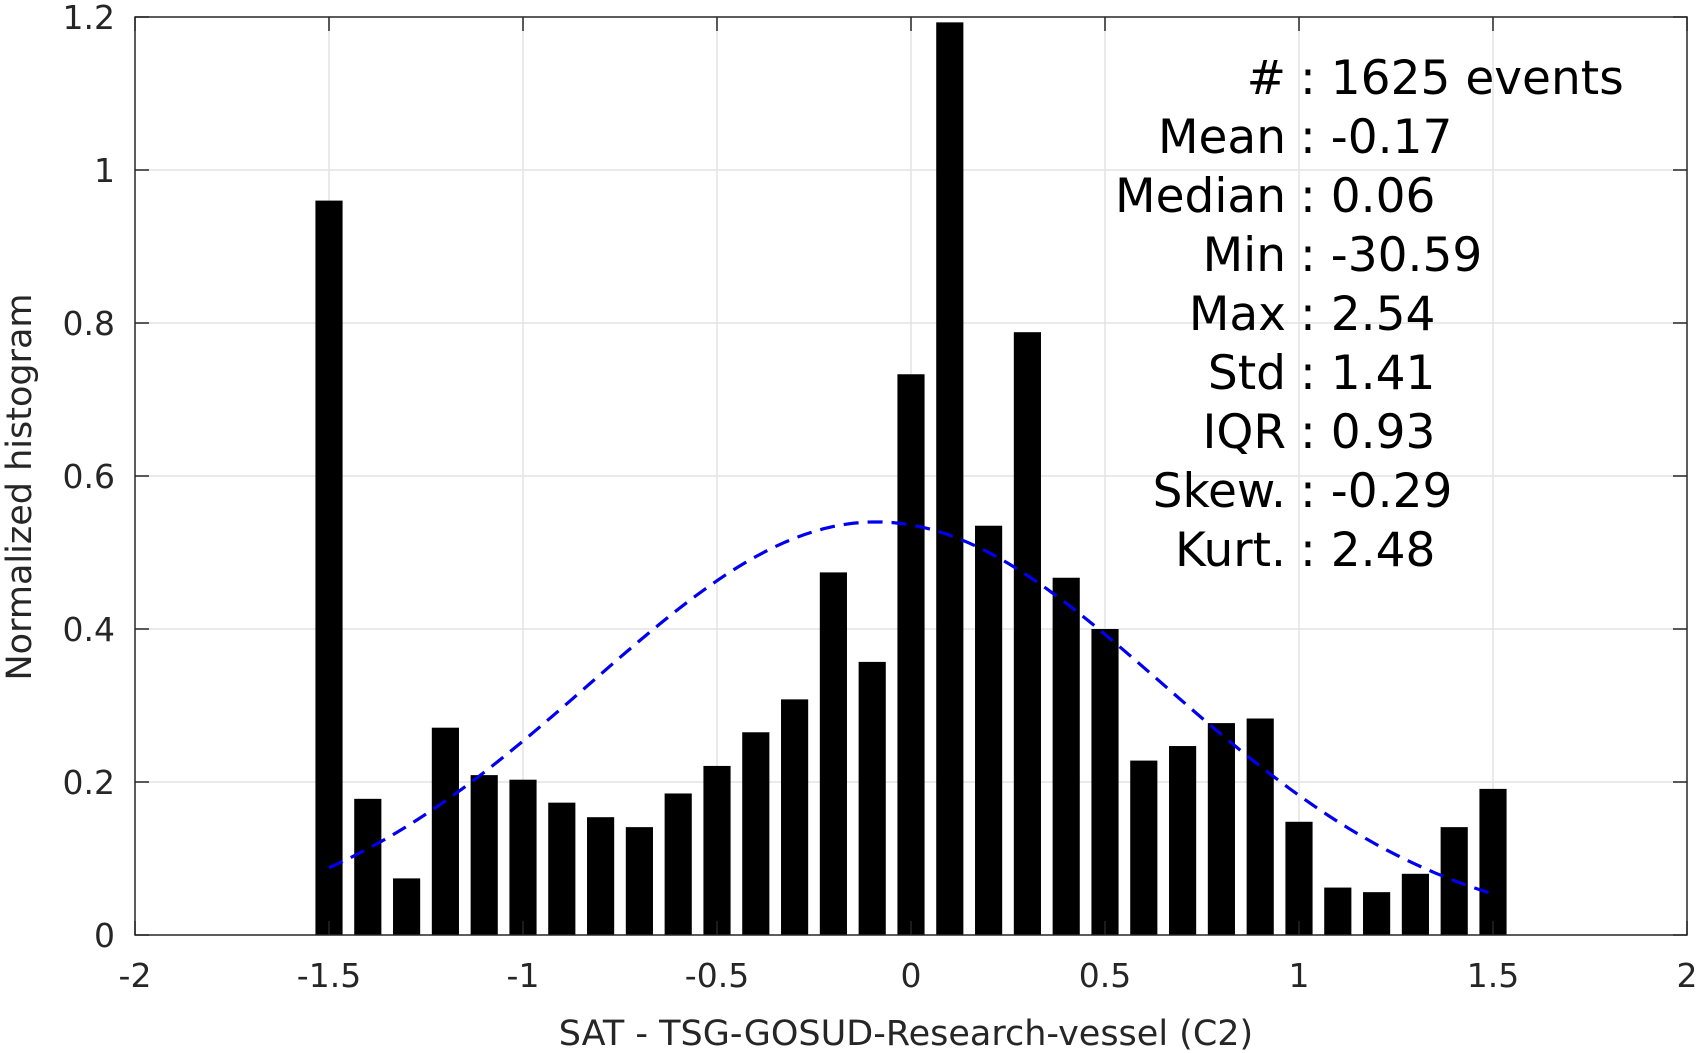 This screenshot has height=1053, width=1703. Describe the element at coordinates (89, 782) in the screenshot. I see `y-tick-label: 0.2` at that location.